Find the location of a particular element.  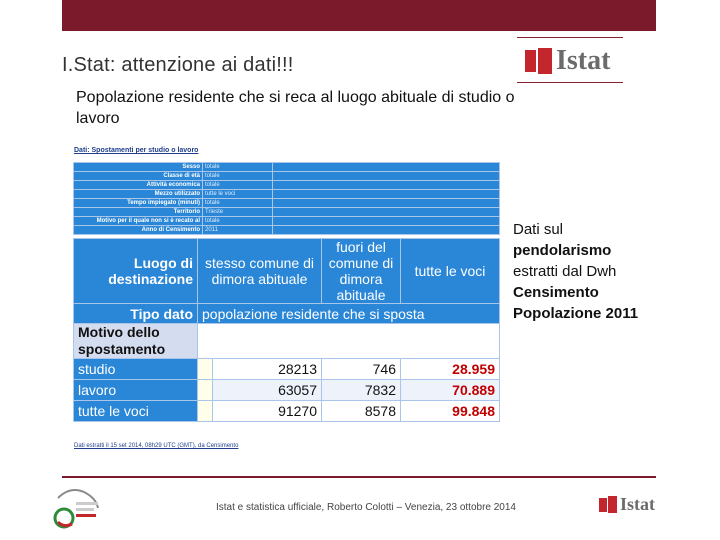

row-label: studio is located at coordinates (135, 369).